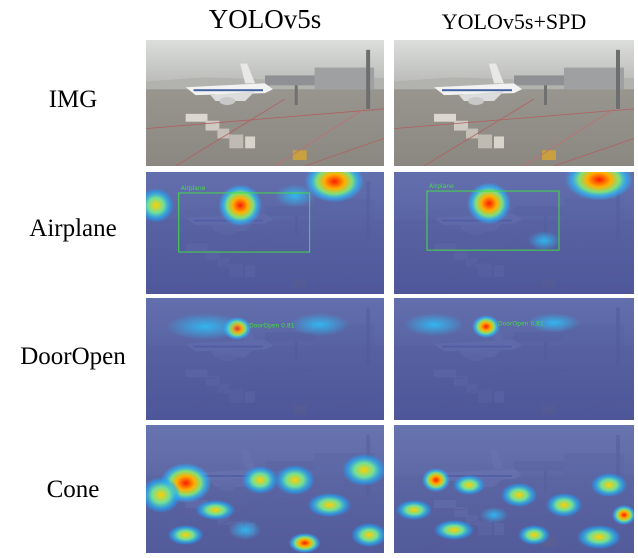 This screenshot has width=638, height=558. What do you see at coordinates (73, 228) in the screenshot?
I see `row-label-airplane: Airplane` at bounding box center [73, 228].